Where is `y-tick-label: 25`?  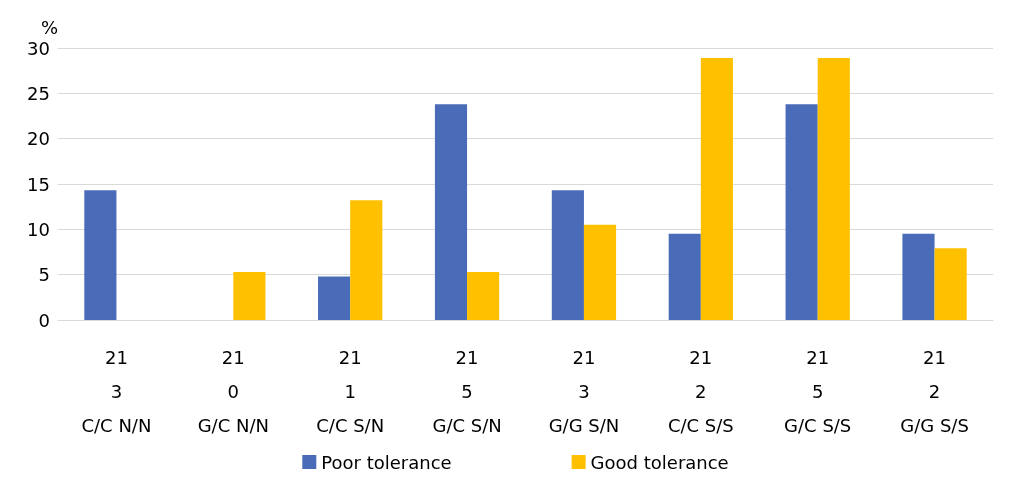 y-tick-label: 25 is located at coordinates (38, 93).